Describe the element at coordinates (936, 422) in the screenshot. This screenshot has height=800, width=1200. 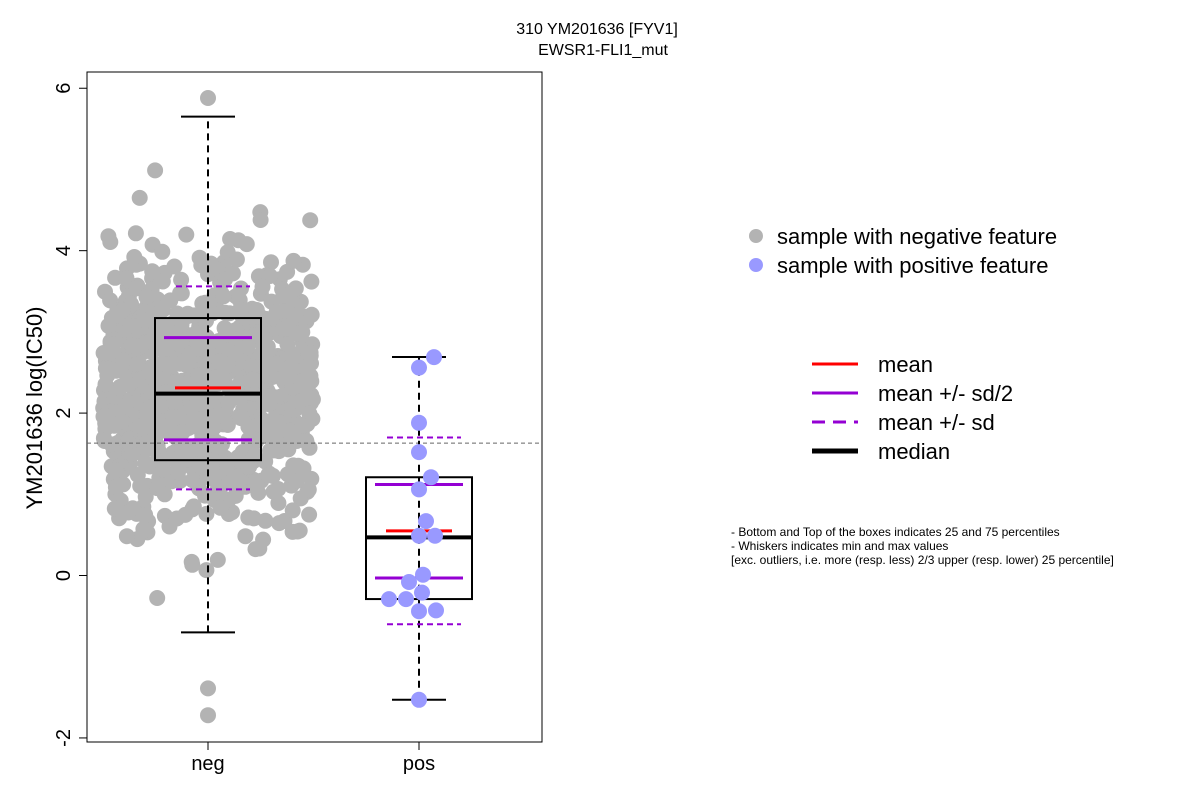
I see `legend-line-label-2: mean +/- sd` at that location.